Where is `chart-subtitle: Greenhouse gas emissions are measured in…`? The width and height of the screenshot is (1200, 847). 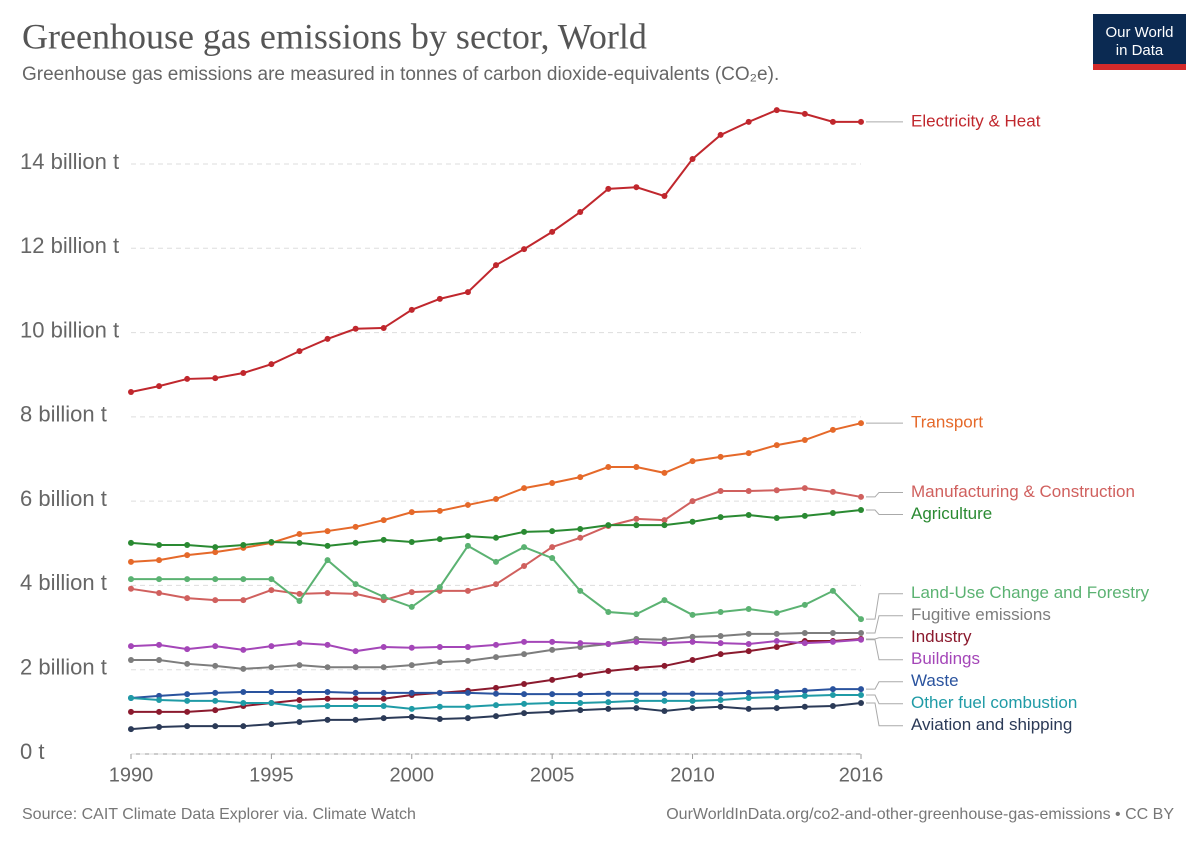
chart-subtitle: Greenhouse gas emissions are measured in… is located at coordinates (400, 74).